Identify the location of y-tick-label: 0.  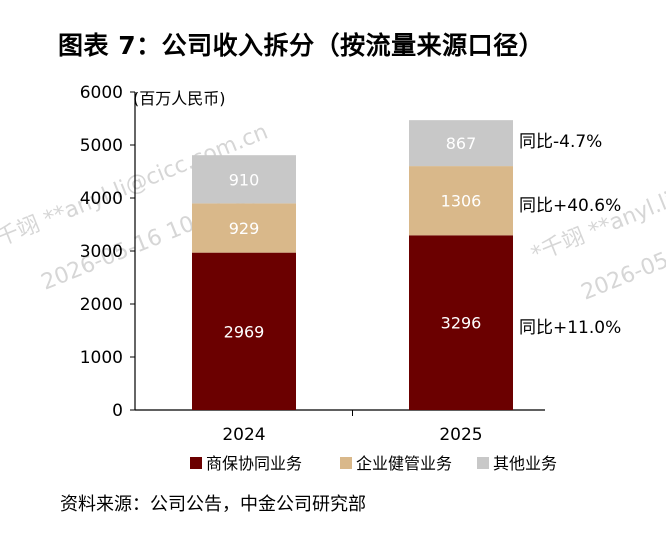
(117, 411).